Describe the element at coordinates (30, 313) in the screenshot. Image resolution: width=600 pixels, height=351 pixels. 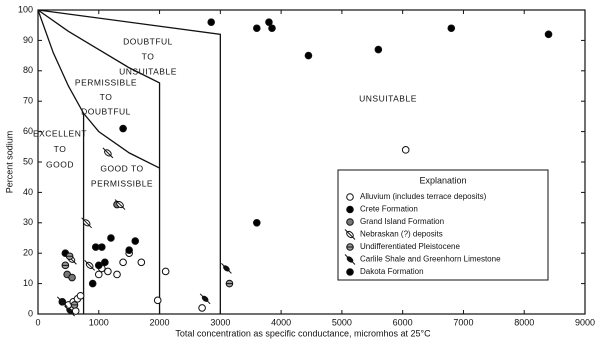
I see `y-tick-label: 0` at that location.